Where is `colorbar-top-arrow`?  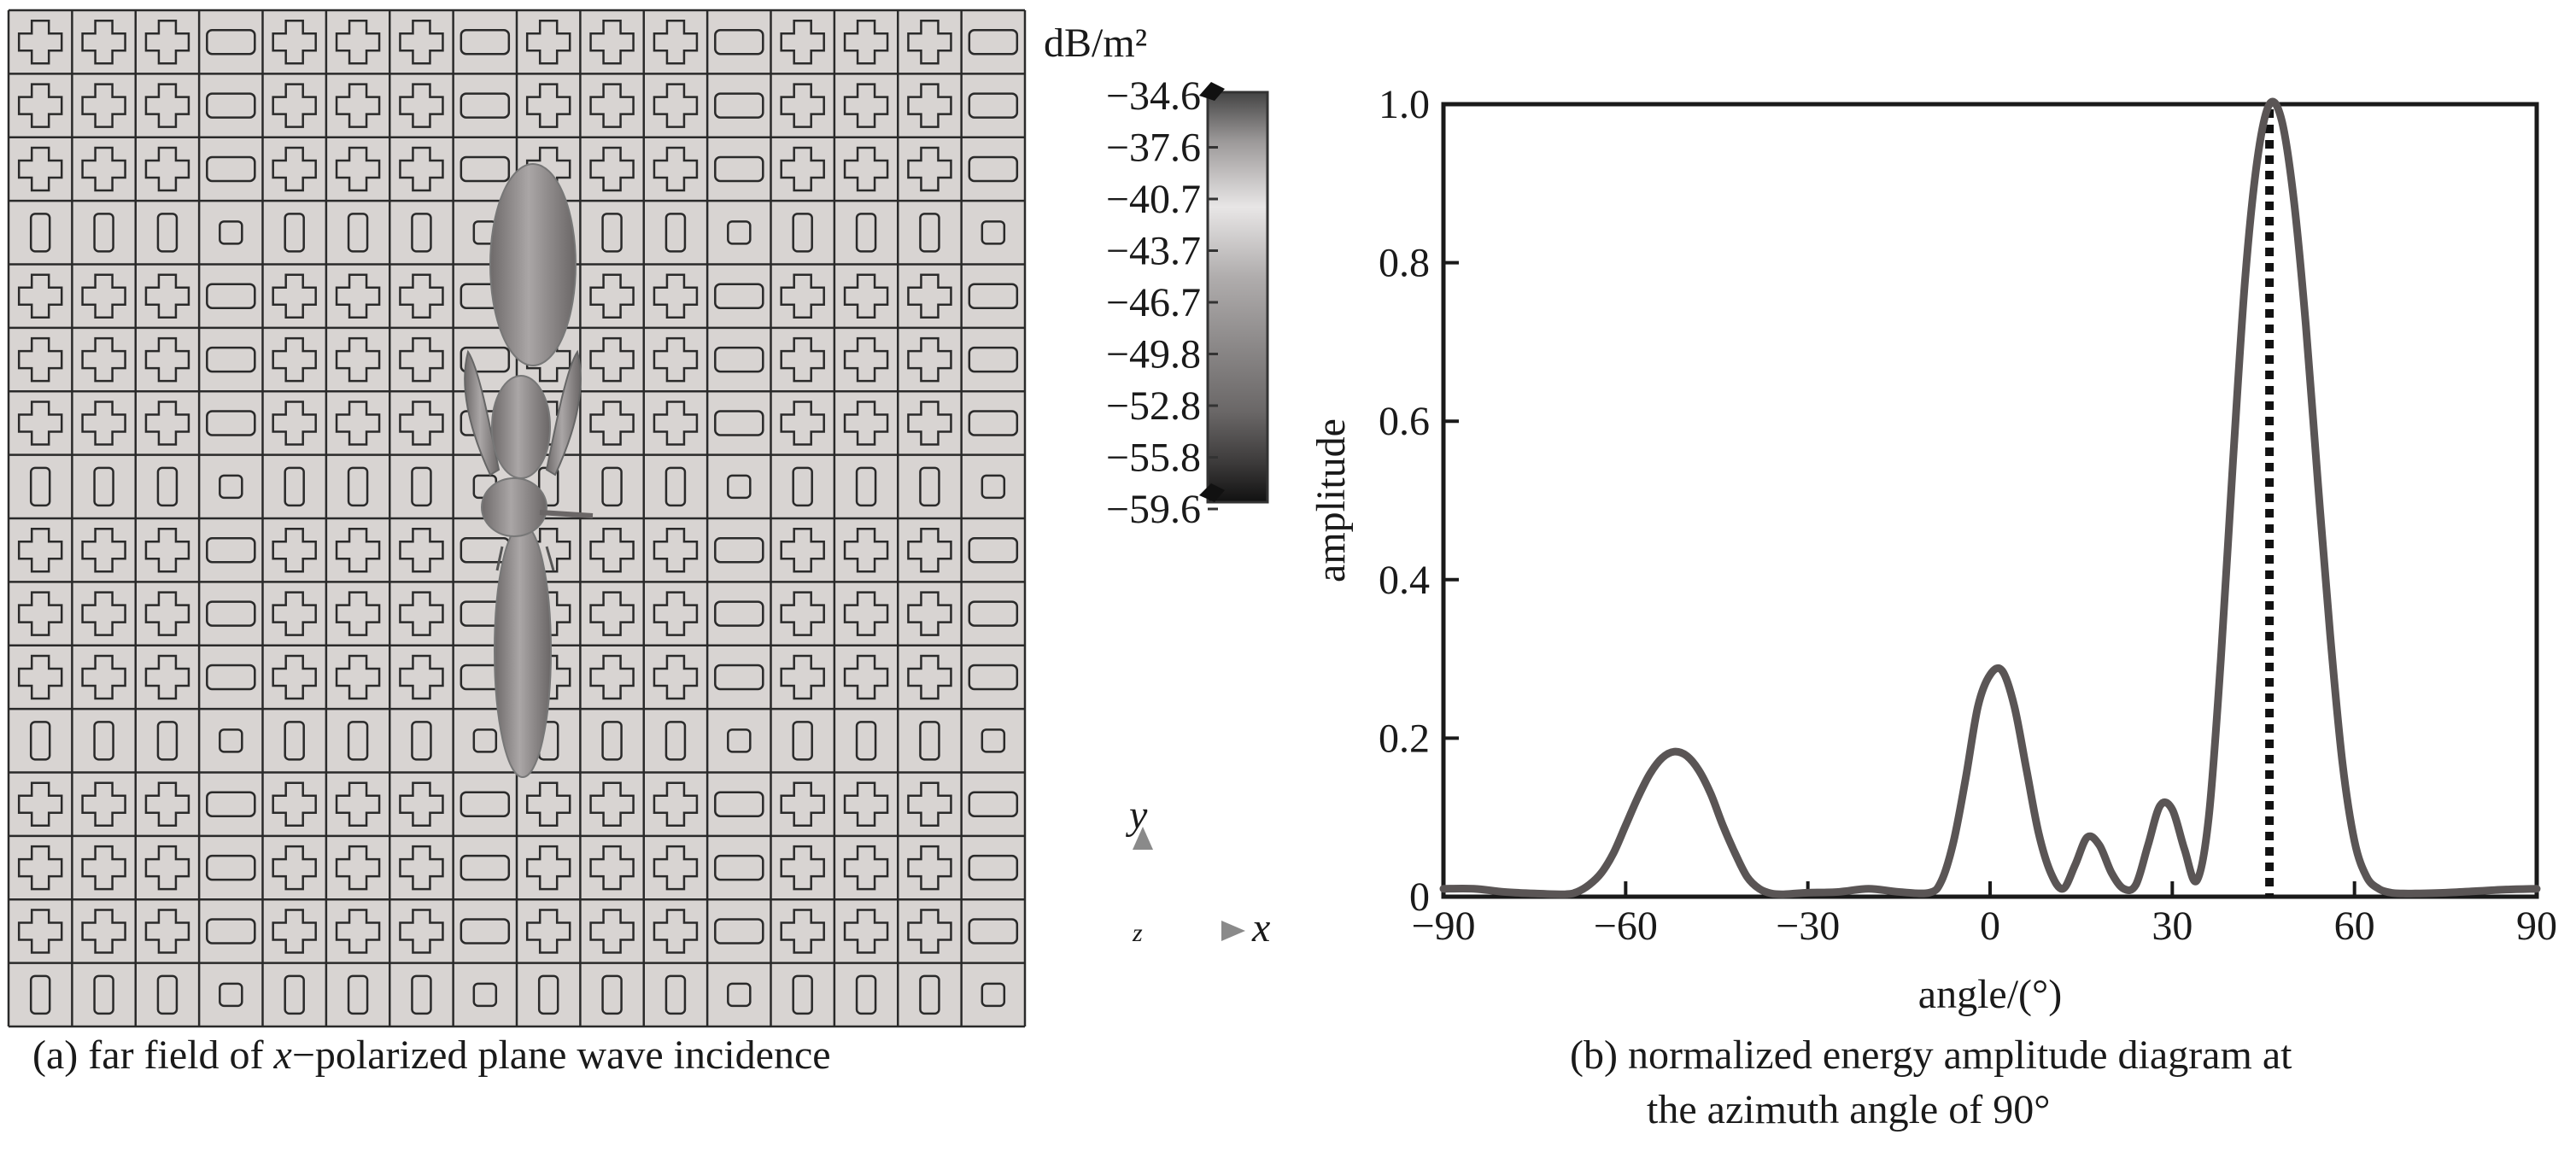 colorbar-top-arrow is located at coordinates (1212, 91).